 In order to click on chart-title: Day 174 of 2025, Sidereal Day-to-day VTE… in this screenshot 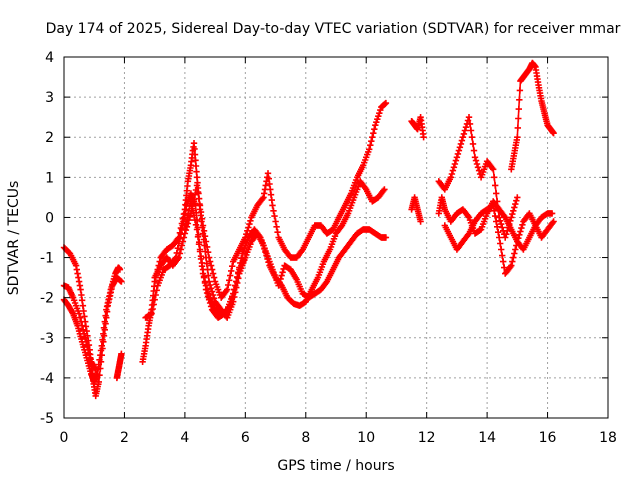, I will do `click(333, 29)`.